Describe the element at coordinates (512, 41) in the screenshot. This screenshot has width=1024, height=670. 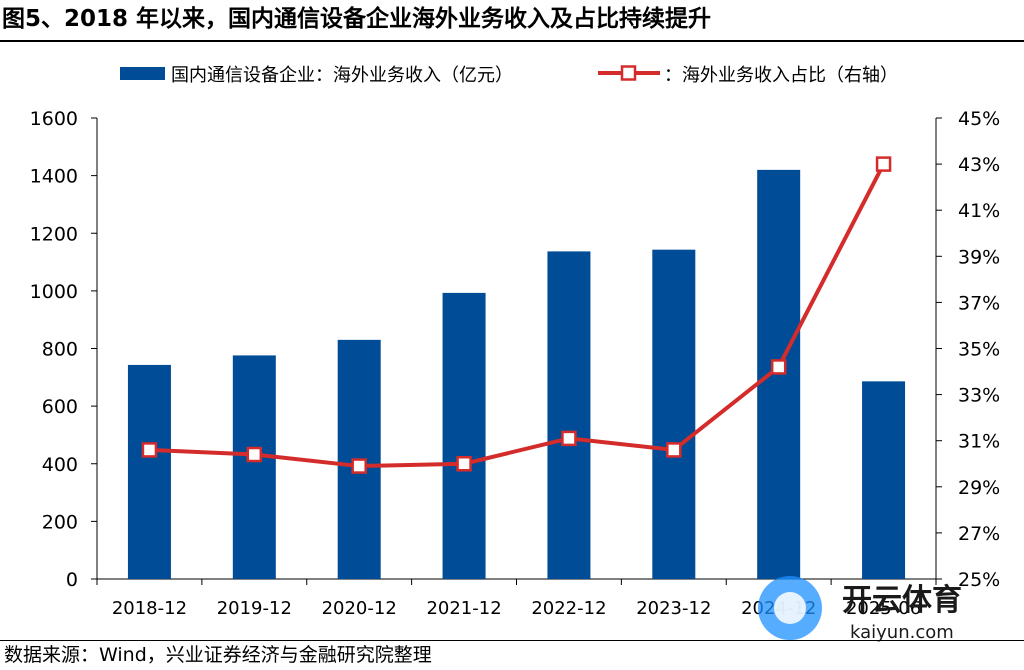
I see `title-rule` at that location.